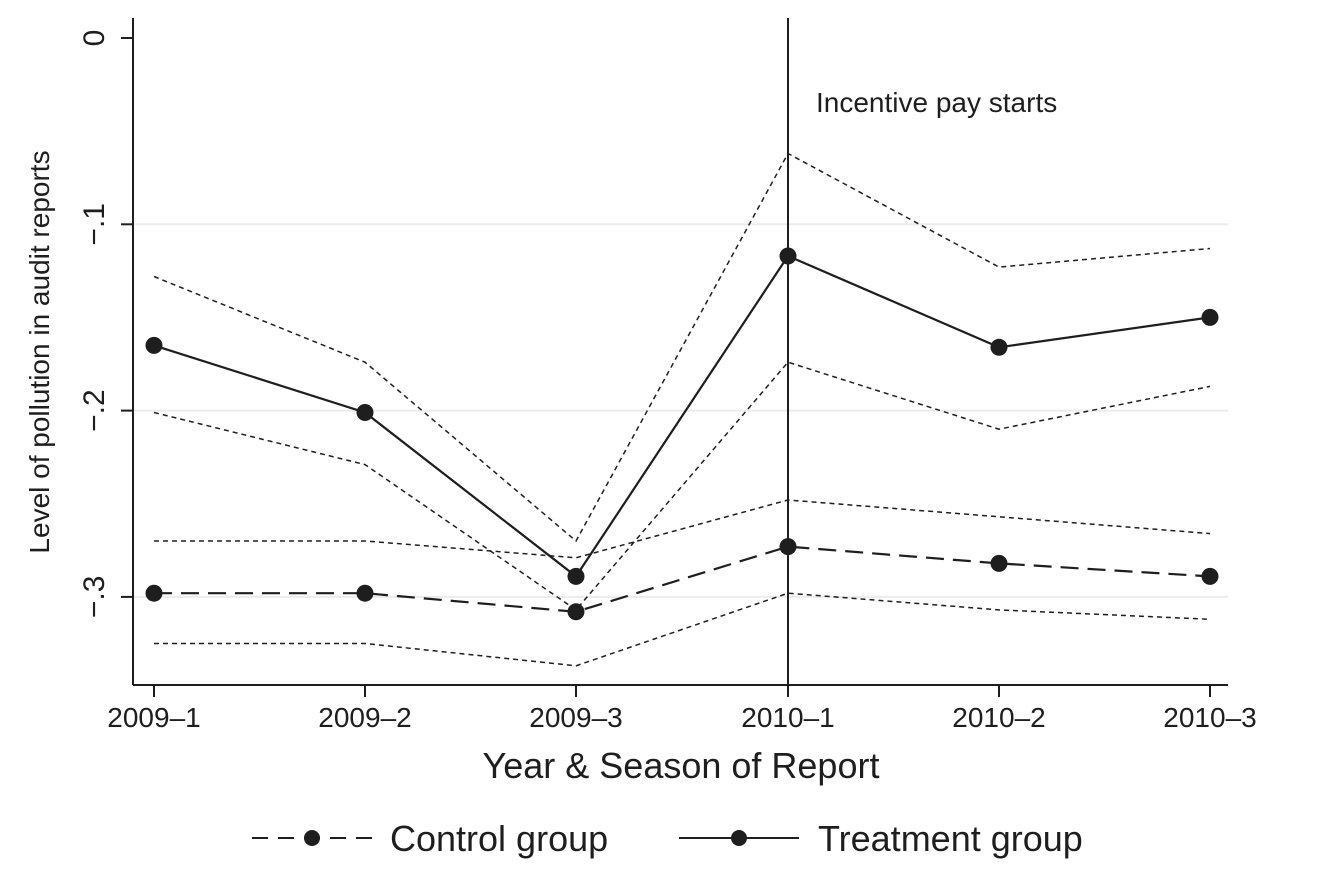 This screenshot has width=1320, height=884. What do you see at coordinates (667, 838) in the screenshot?
I see `legend: Control group Treatment group` at bounding box center [667, 838].